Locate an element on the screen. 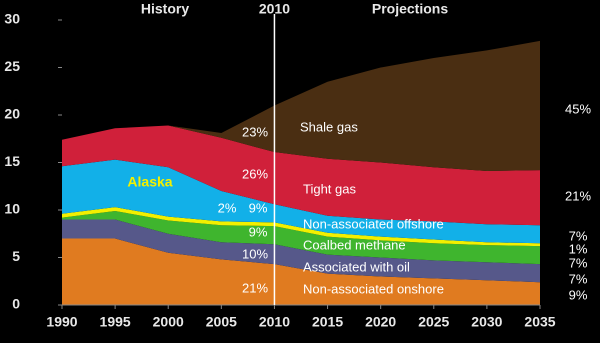  x-tick-label: 2030 is located at coordinates (486, 322).